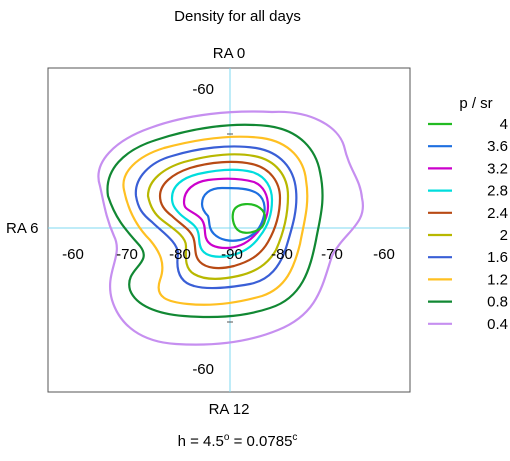 This screenshot has width=510, height=461. Describe the element at coordinates (497, 257) in the screenshot. I see `legend-label-1.6: 1.6` at that location.